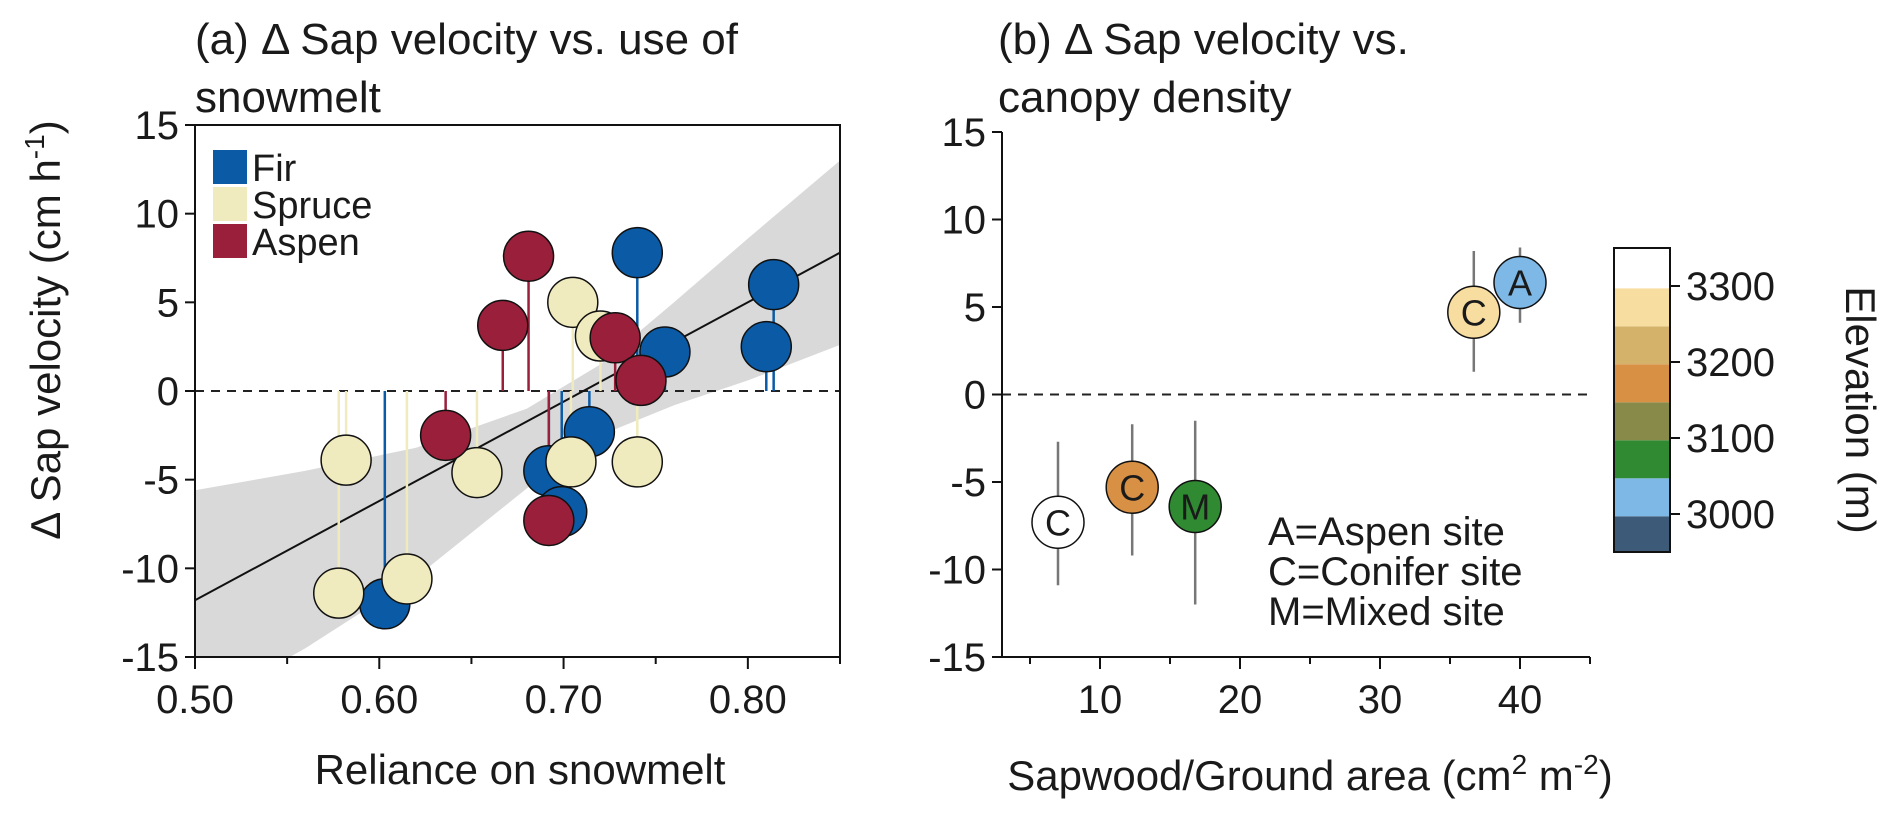 The image size is (1892, 825). Describe the element at coordinates (1606, 775) in the screenshot. I see `panel-b-x-label-close: )` at that location.